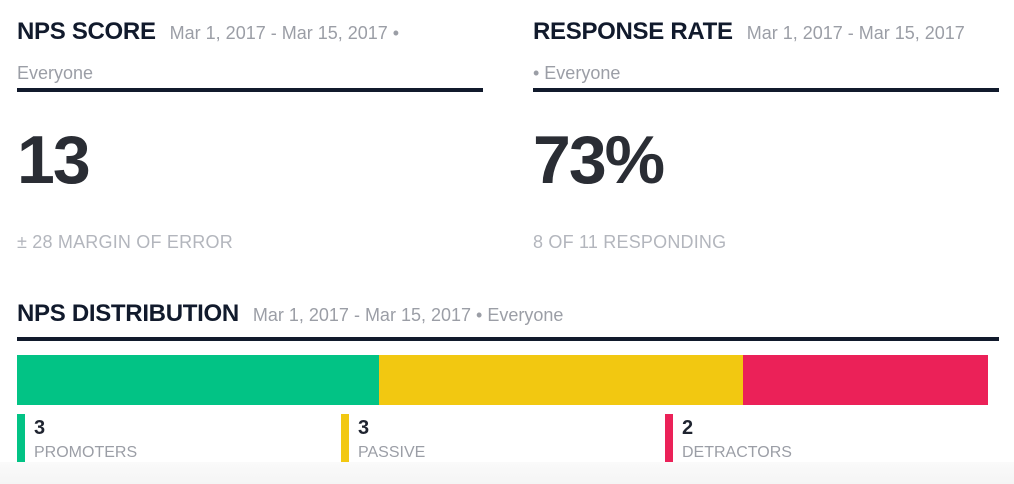  I want to click on nps-distribution-title: NPS DISTRIBUTION, so click(128, 313).